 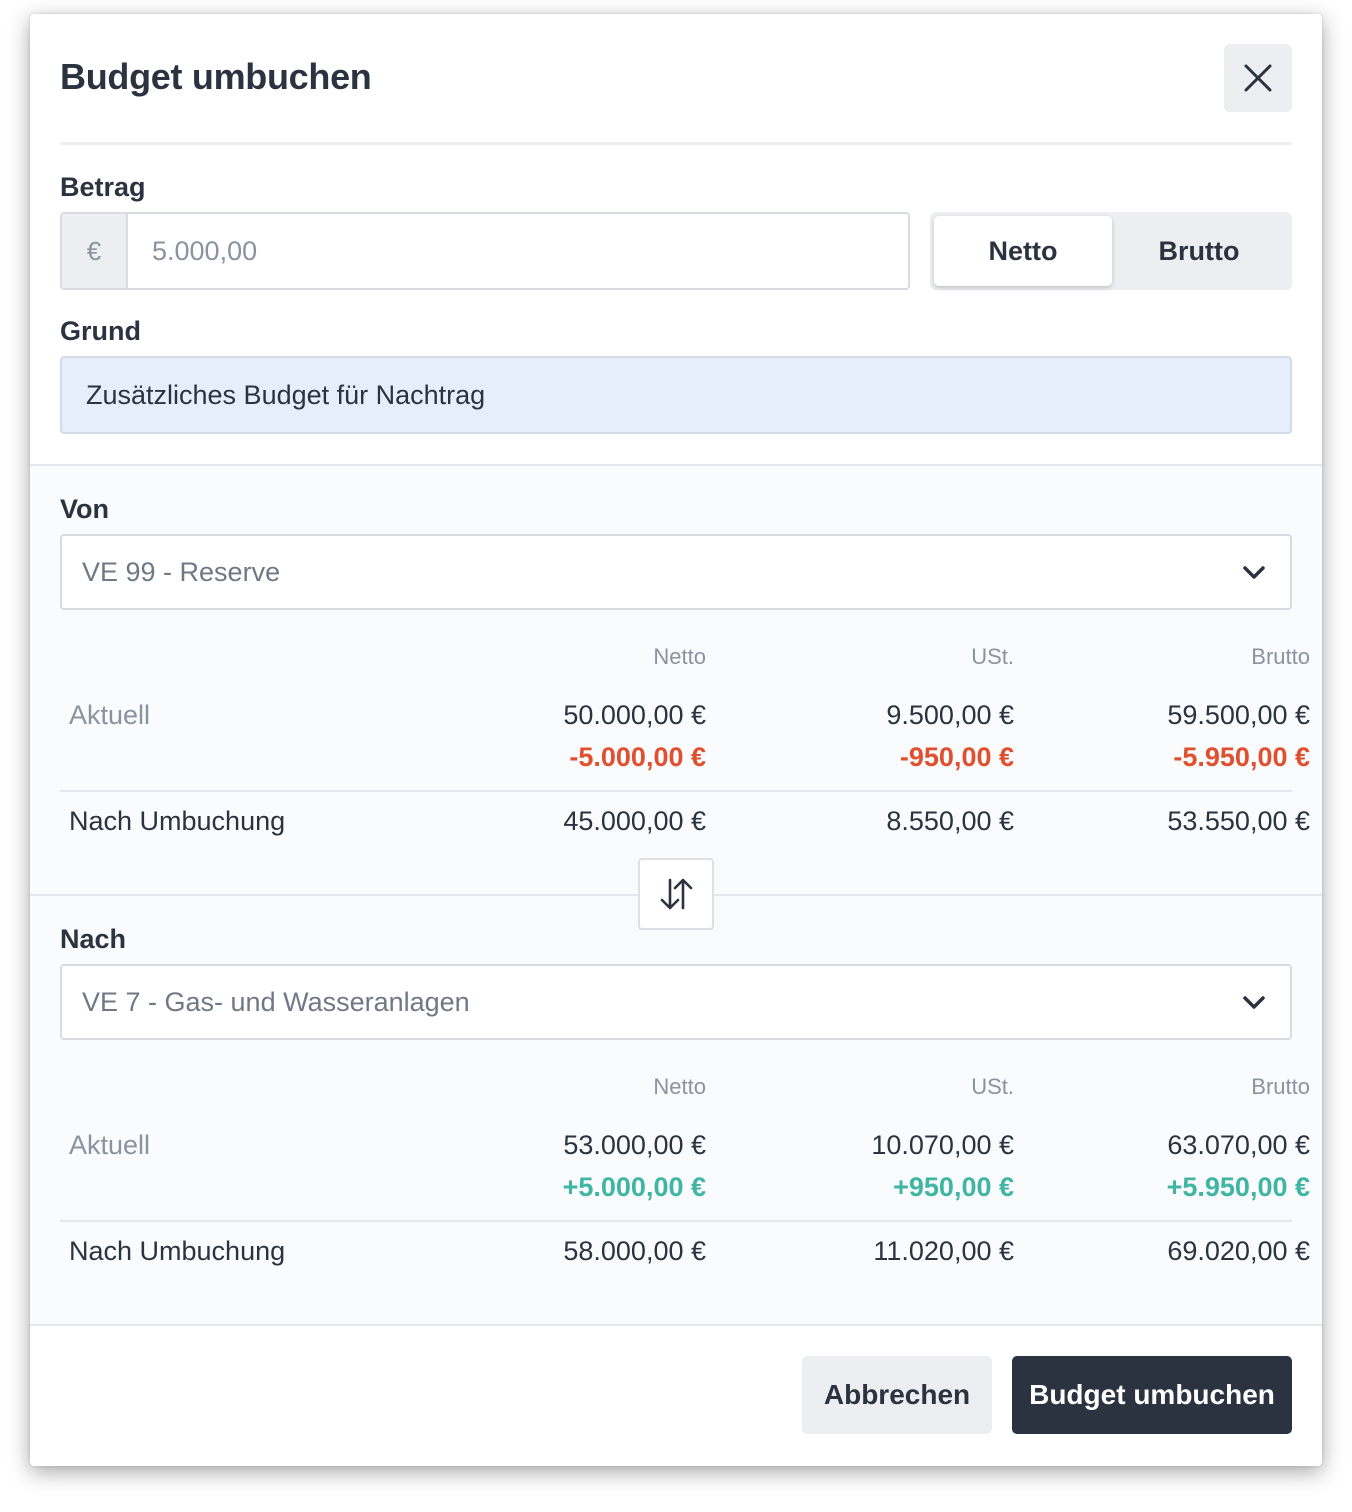 What do you see at coordinates (518, 251) in the screenshot?
I see `amount-input` at bounding box center [518, 251].